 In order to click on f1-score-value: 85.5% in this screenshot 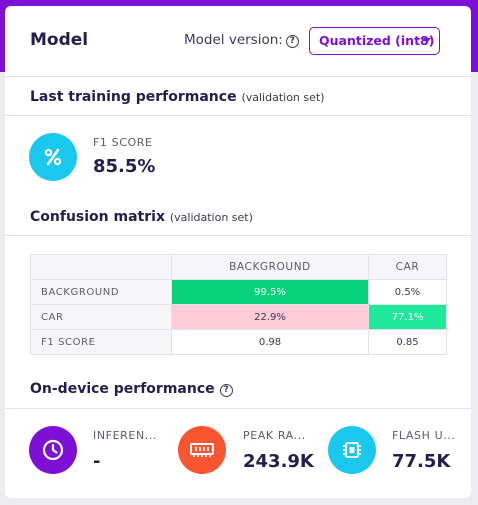, I will do `click(124, 166)`.